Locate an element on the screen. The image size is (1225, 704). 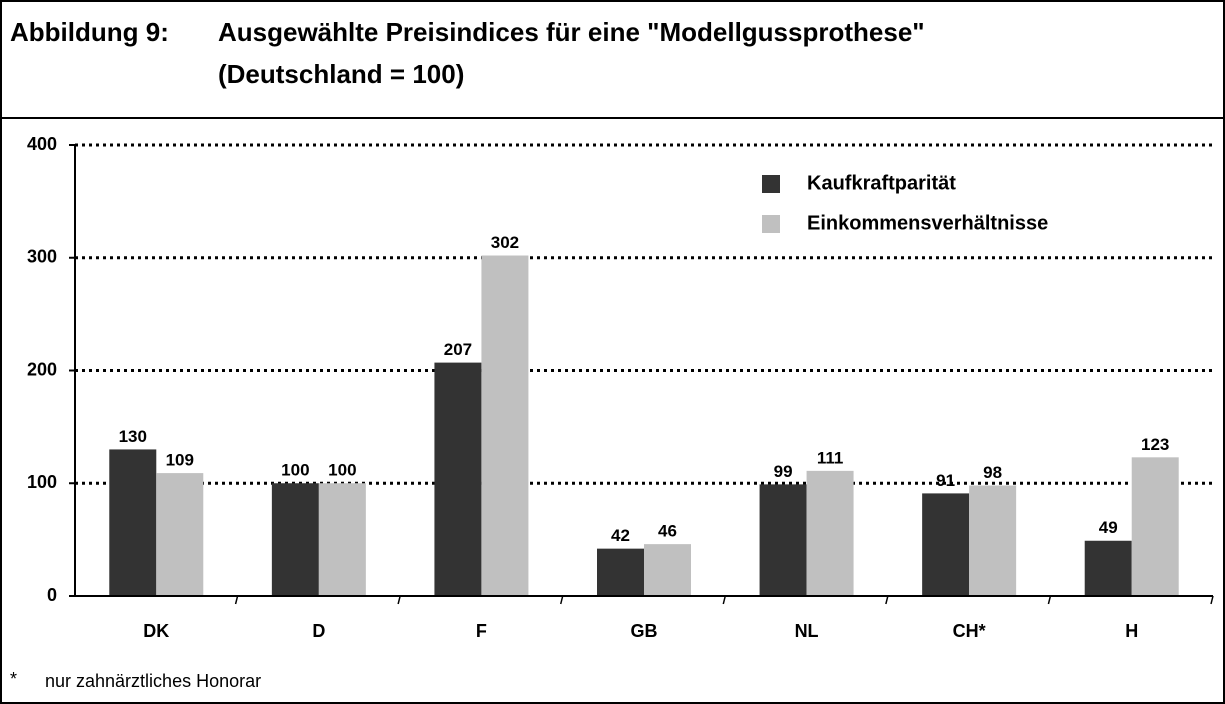
value-label: 111 is located at coordinates (830, 457).